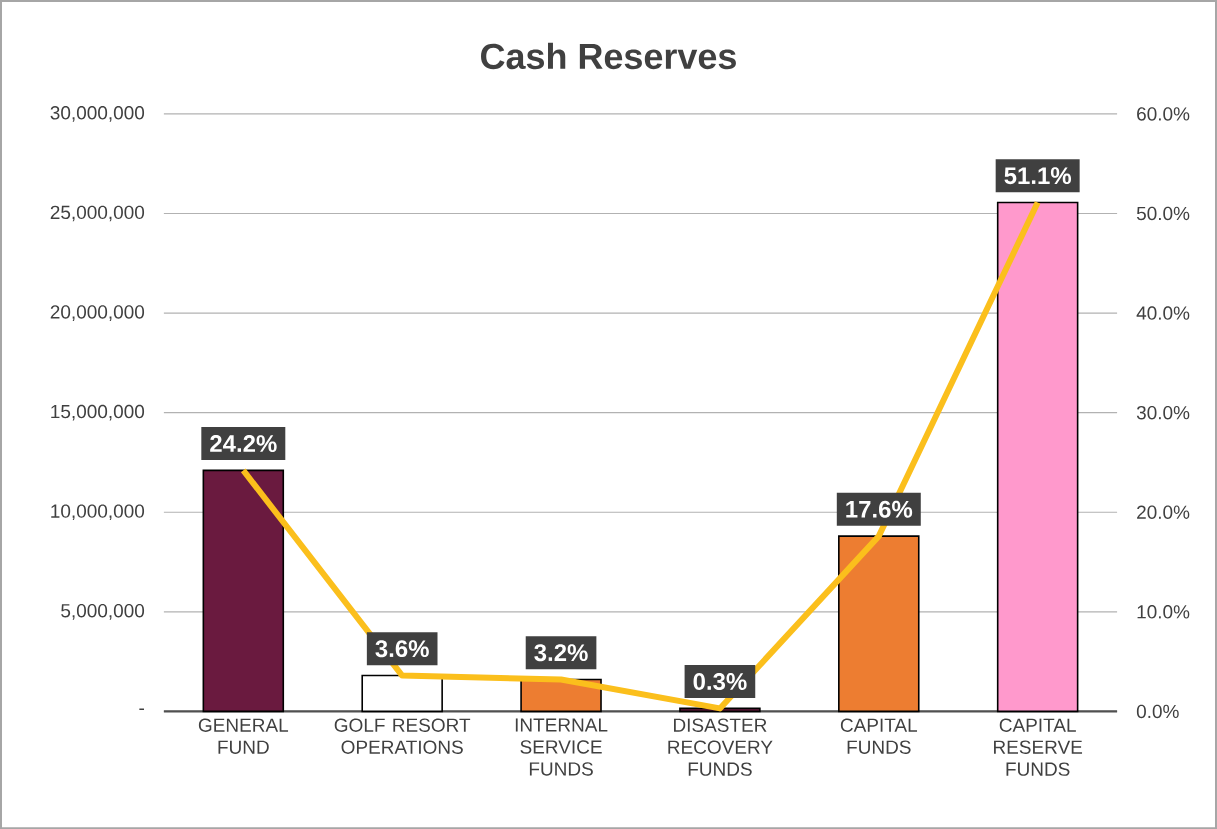 The image size is (1217, 829). What do you see at coordinates (402, 736) in the screenshot?
I see `x-tick-label: GOLF RESORT OPERATIONS` at bounding box center [402, 736].